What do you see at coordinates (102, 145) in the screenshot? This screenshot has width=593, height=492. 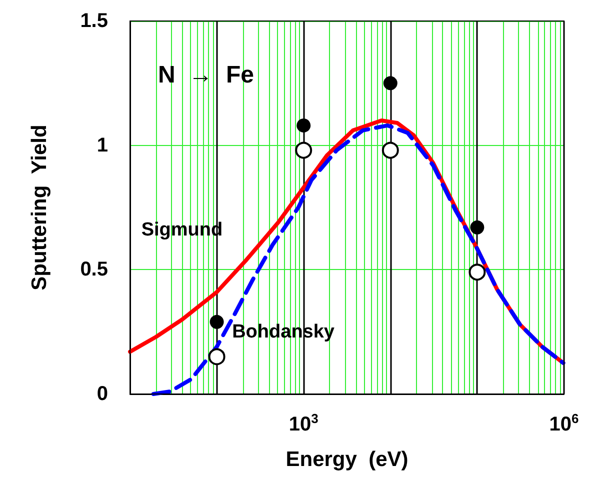 I see `y-tick-label: 1` at bounding box center [102, 145].